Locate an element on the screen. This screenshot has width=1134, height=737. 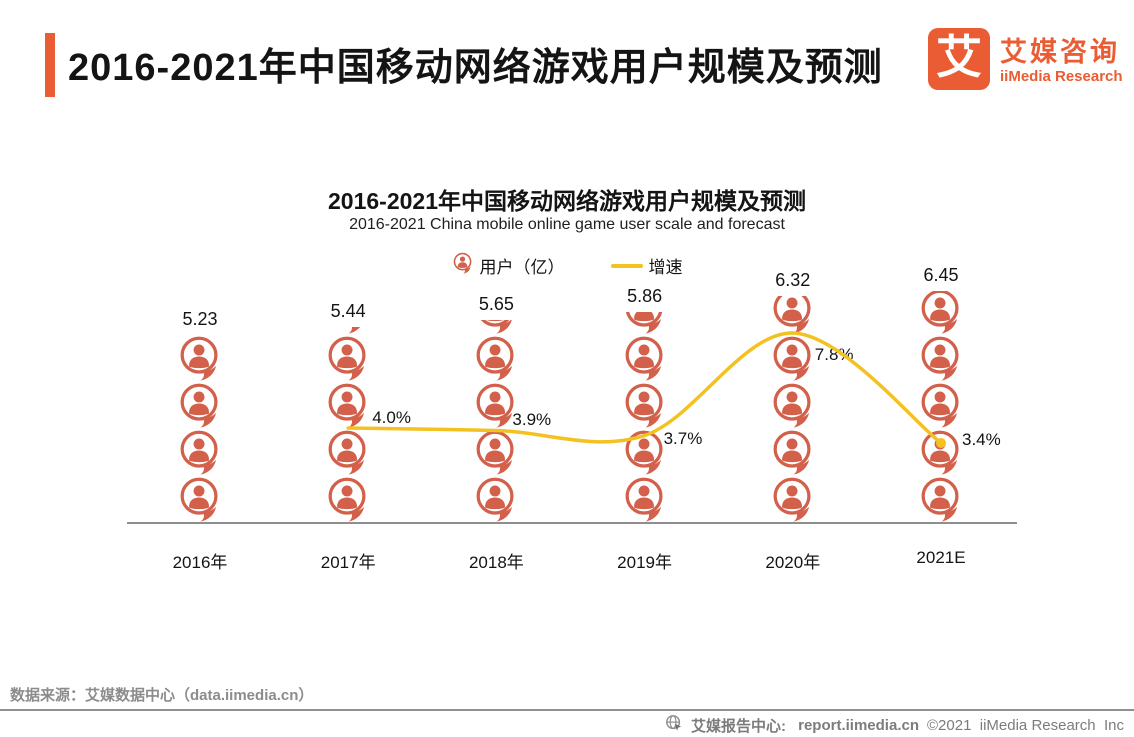
ai-glyph: 艾 is located at coordinates (959, 57).